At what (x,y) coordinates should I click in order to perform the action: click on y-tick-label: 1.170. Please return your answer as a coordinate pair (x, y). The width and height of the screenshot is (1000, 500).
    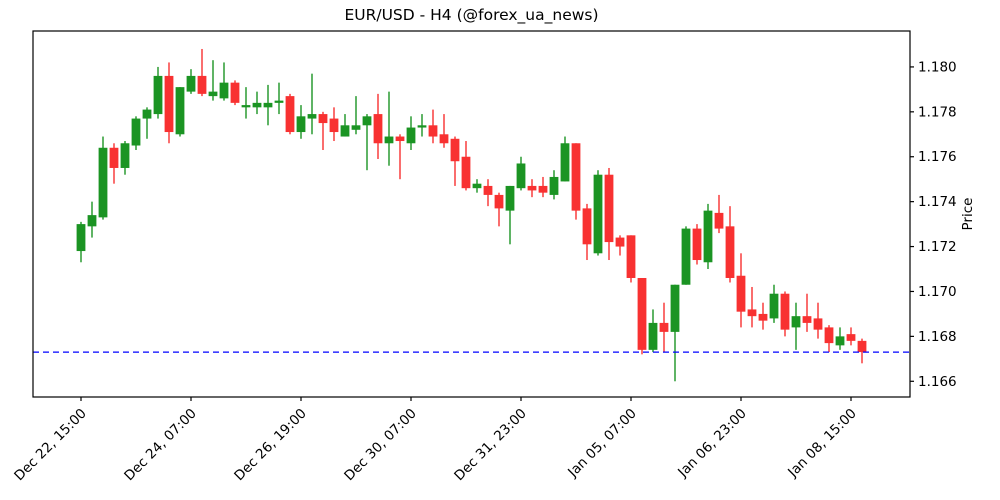
    Looking at the image, I should click on (937, 292).